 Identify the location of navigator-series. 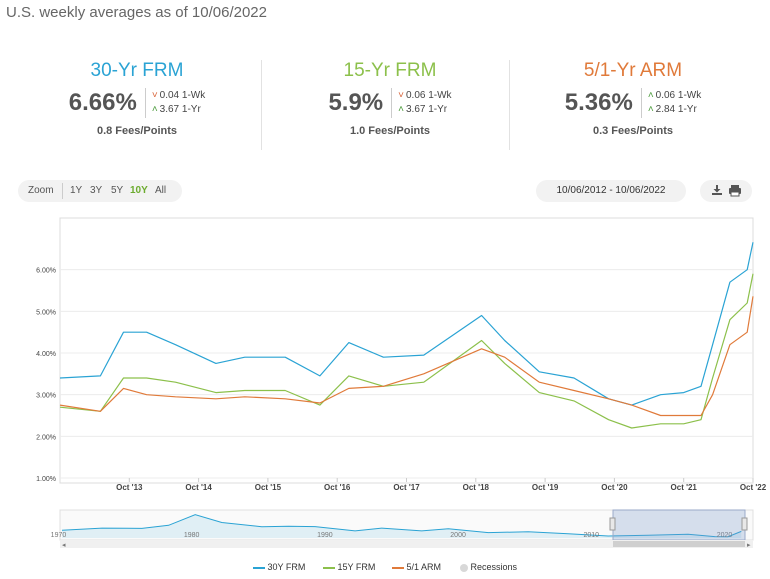
(401, 526).